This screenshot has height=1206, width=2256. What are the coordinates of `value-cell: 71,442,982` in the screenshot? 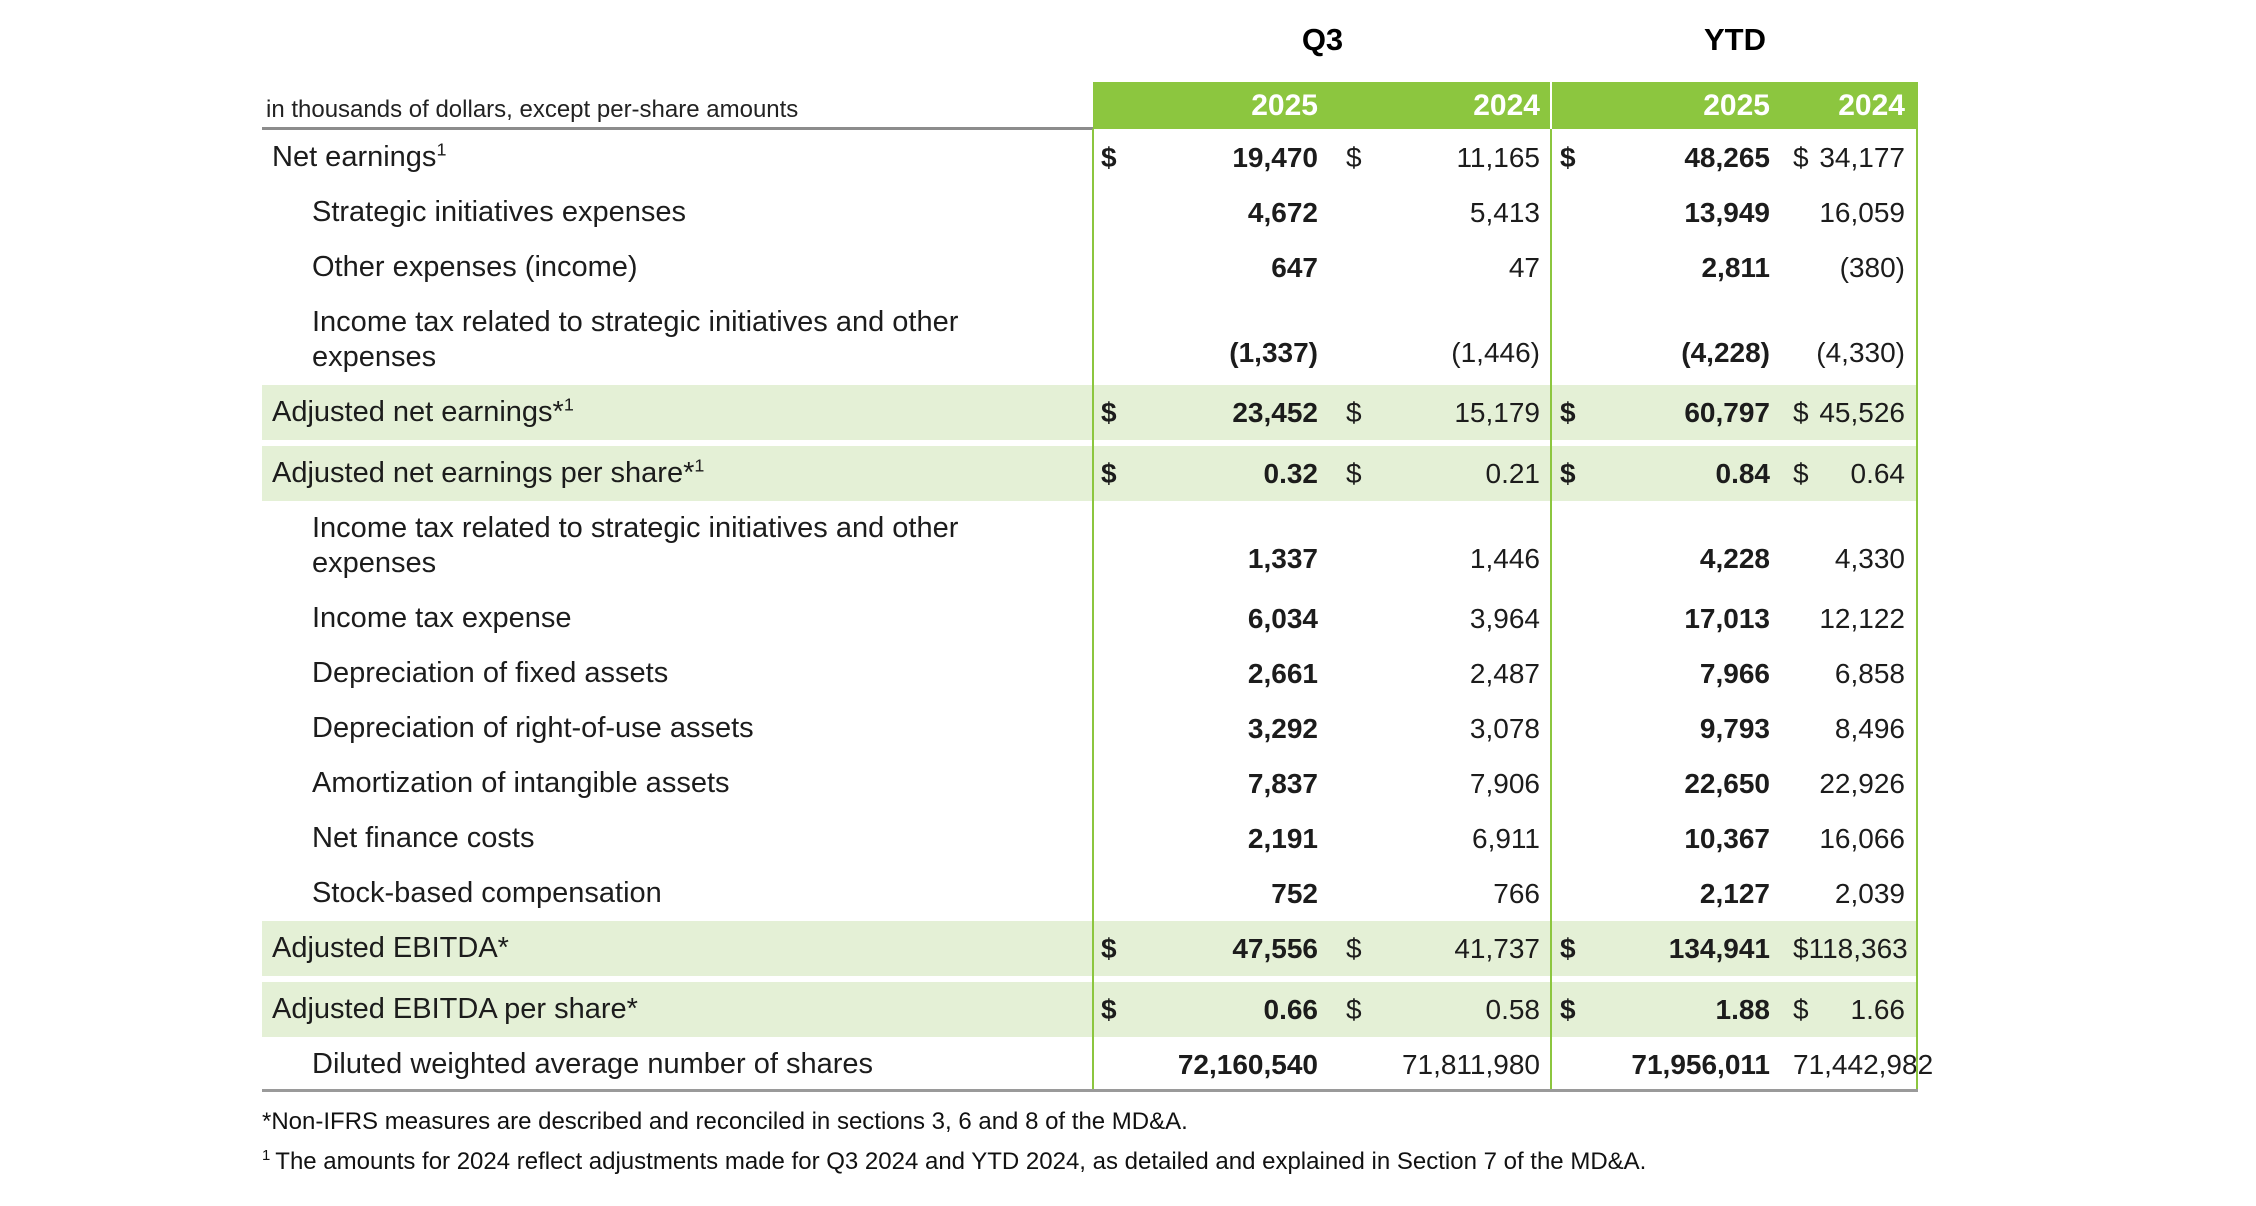 It's located at (1859, 1064).